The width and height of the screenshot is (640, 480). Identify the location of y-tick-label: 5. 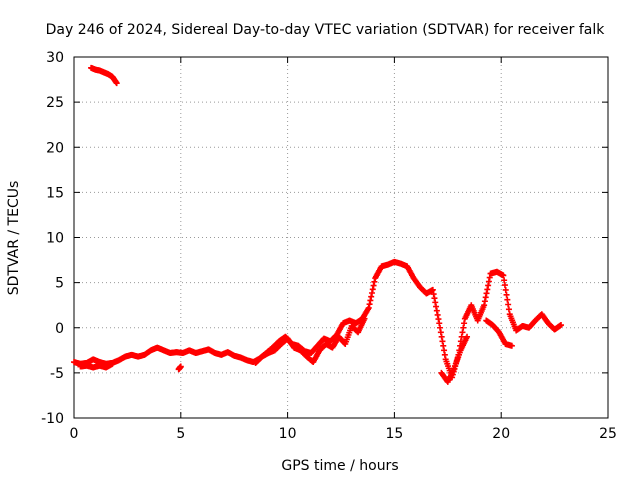
(59, 284).